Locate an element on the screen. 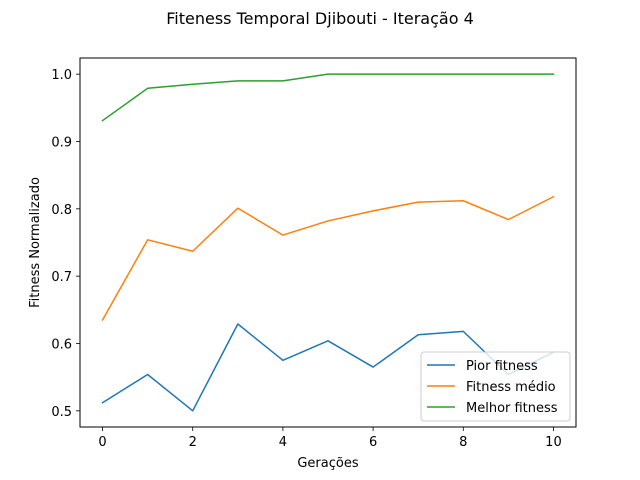  y-axis-label: Fitness Normalizado is located at coordinates (35, 242).